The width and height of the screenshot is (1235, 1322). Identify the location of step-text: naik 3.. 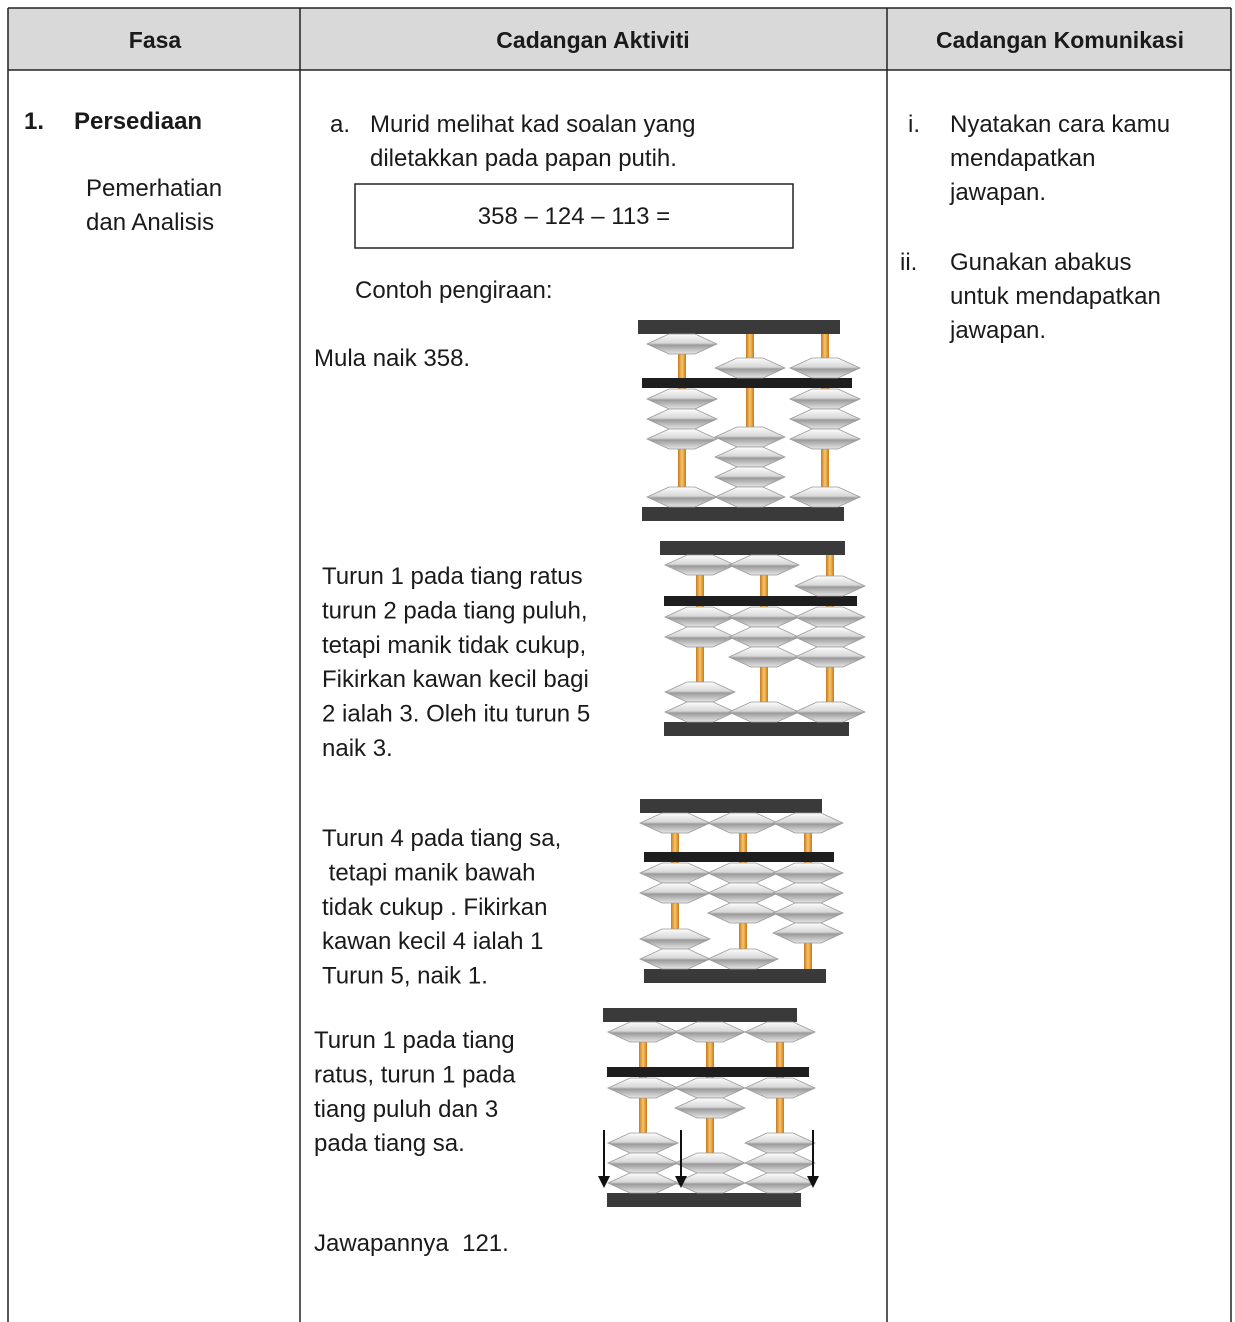
(357, 748).